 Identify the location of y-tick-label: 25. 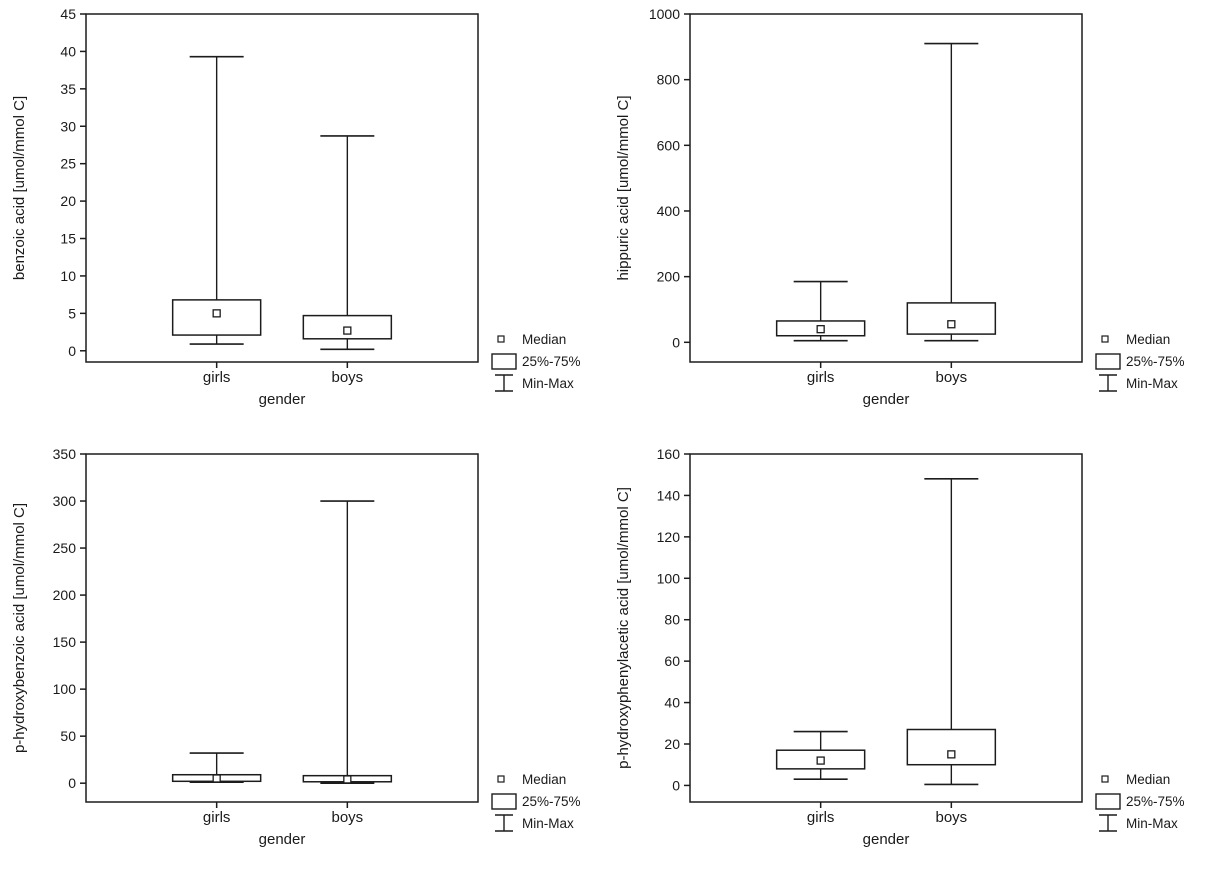
(68, 164).